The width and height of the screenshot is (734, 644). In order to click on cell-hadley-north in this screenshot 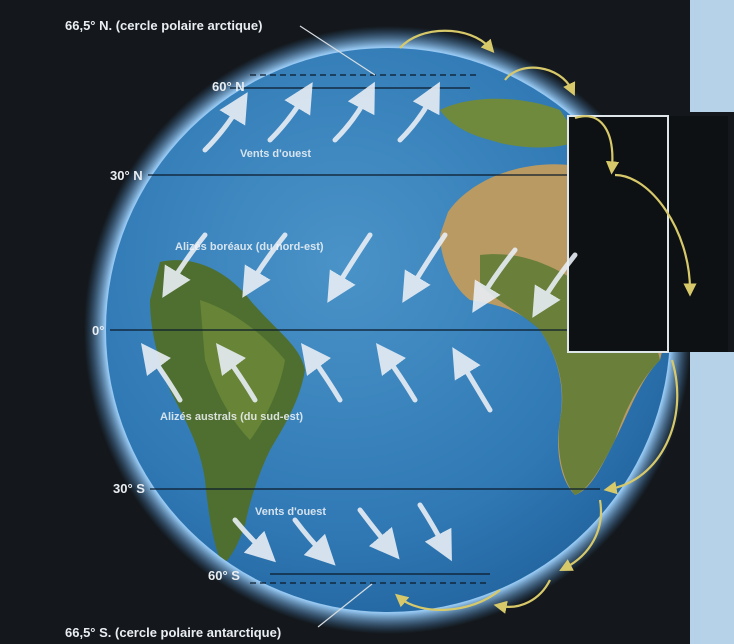, I will do `click(655, 235)`.